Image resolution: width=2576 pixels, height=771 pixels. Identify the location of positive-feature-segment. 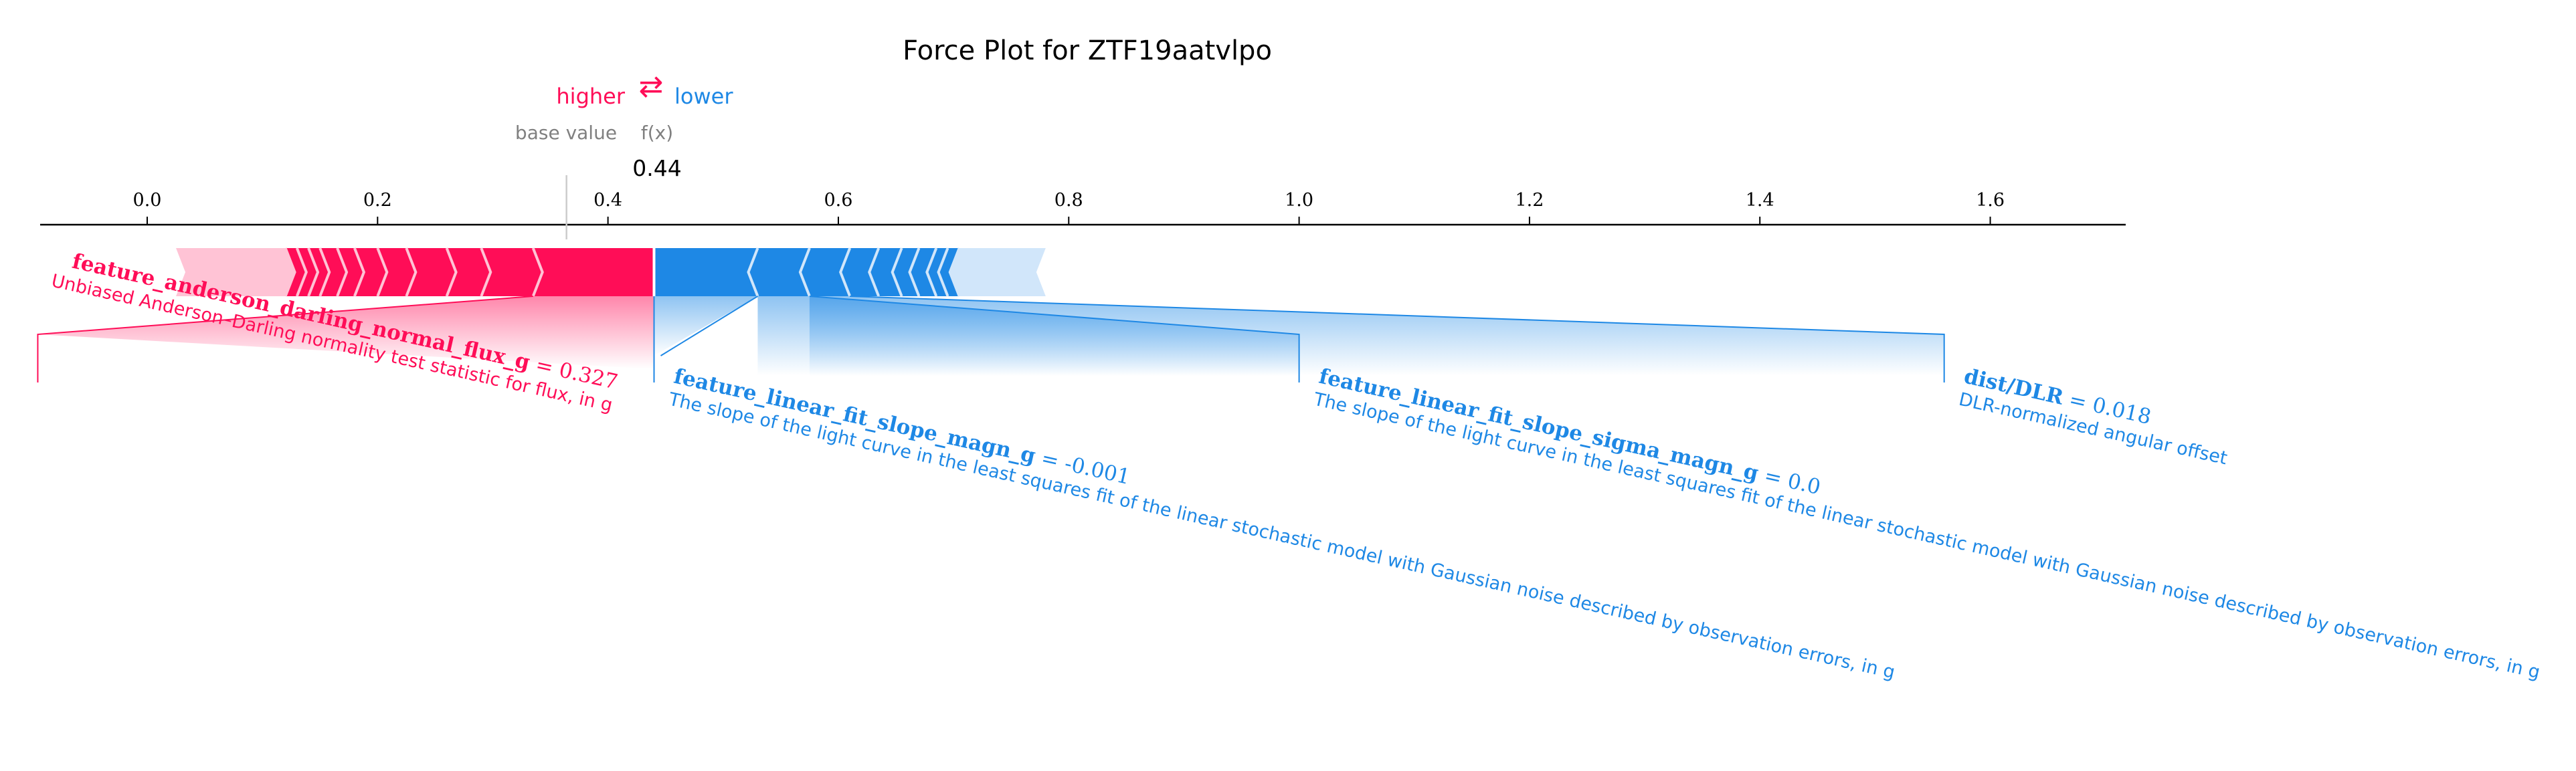
(593, 272).